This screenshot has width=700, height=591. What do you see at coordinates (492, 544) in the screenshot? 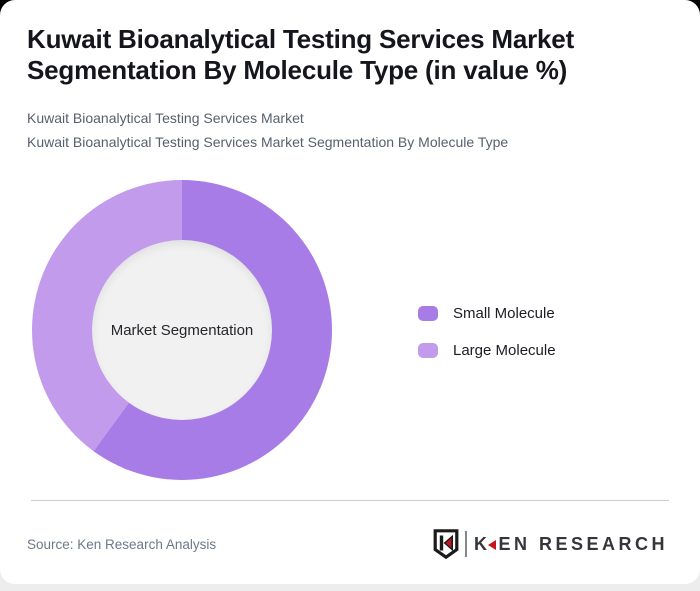
I see `red-arrow-icon` at bounding box center [492, 544].